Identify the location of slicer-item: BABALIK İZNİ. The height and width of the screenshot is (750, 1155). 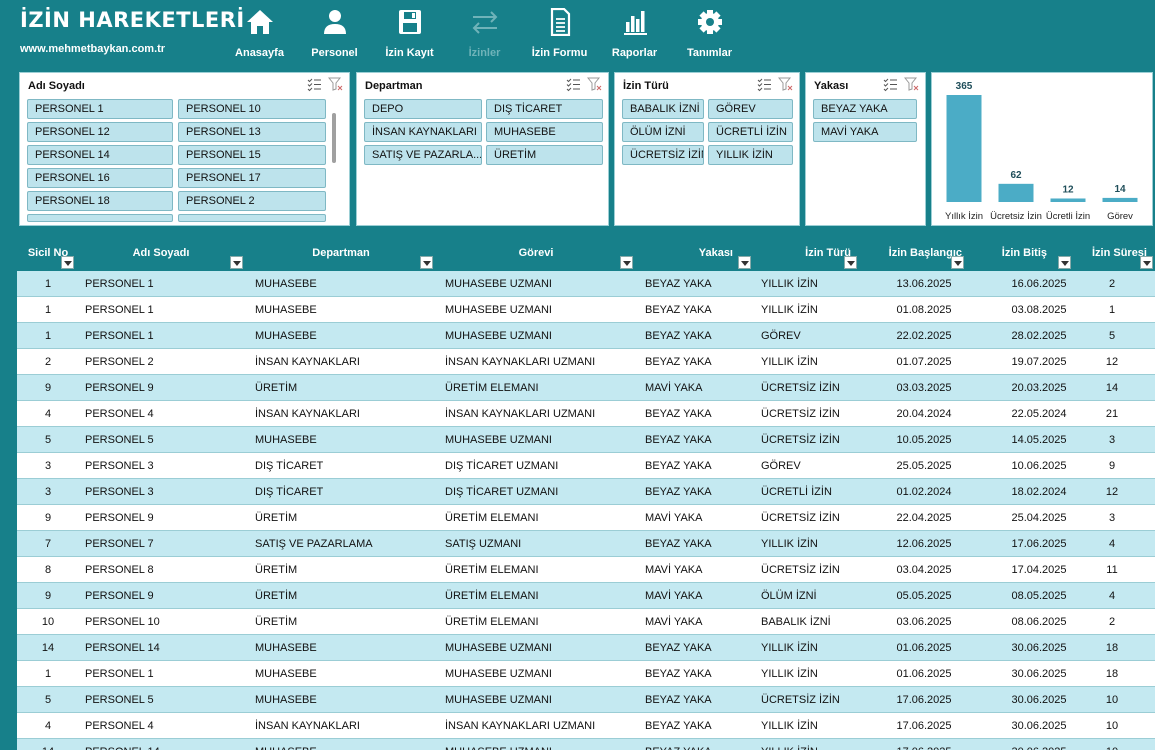
(663, 109).